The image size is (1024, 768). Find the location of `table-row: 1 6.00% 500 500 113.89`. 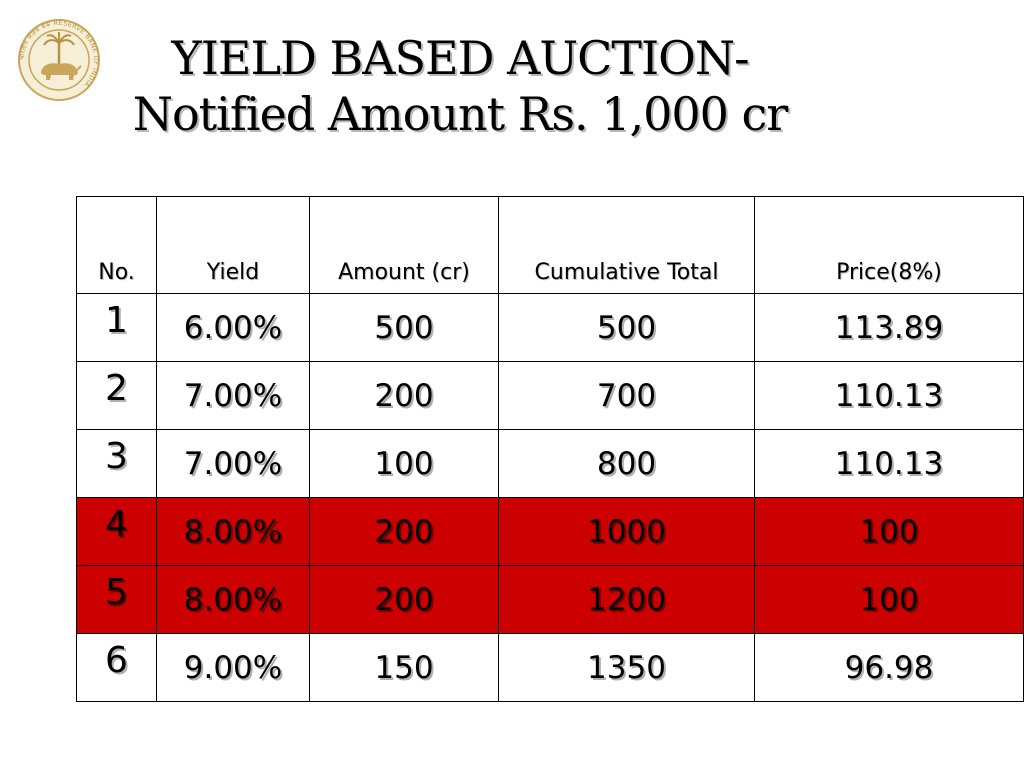

table-row: 1 6.00% 500 500 113.89 is located at coordinates (550, 327).